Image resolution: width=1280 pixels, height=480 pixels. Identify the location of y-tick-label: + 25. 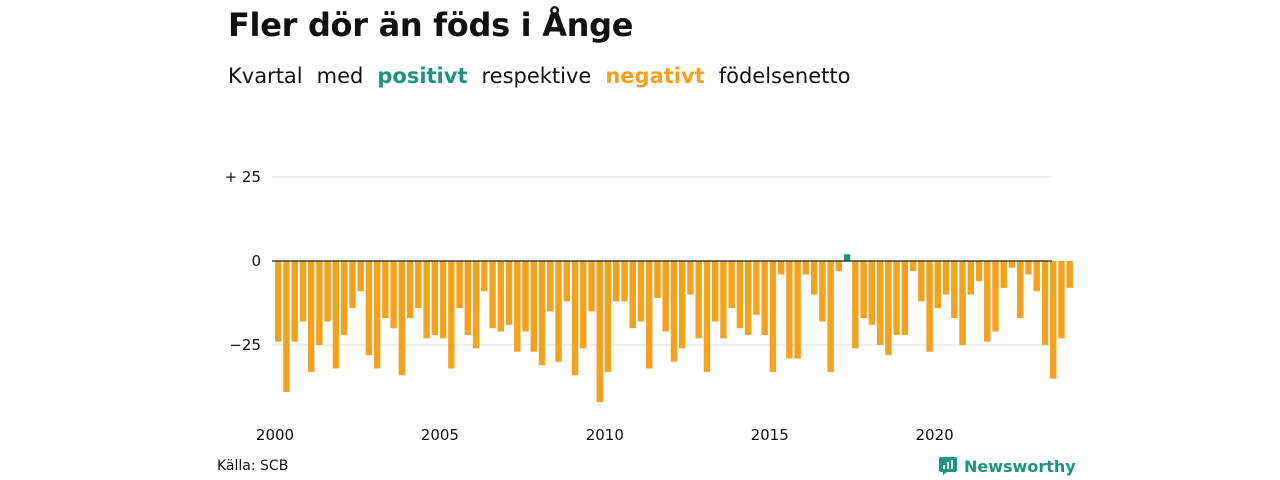
(243, 177).